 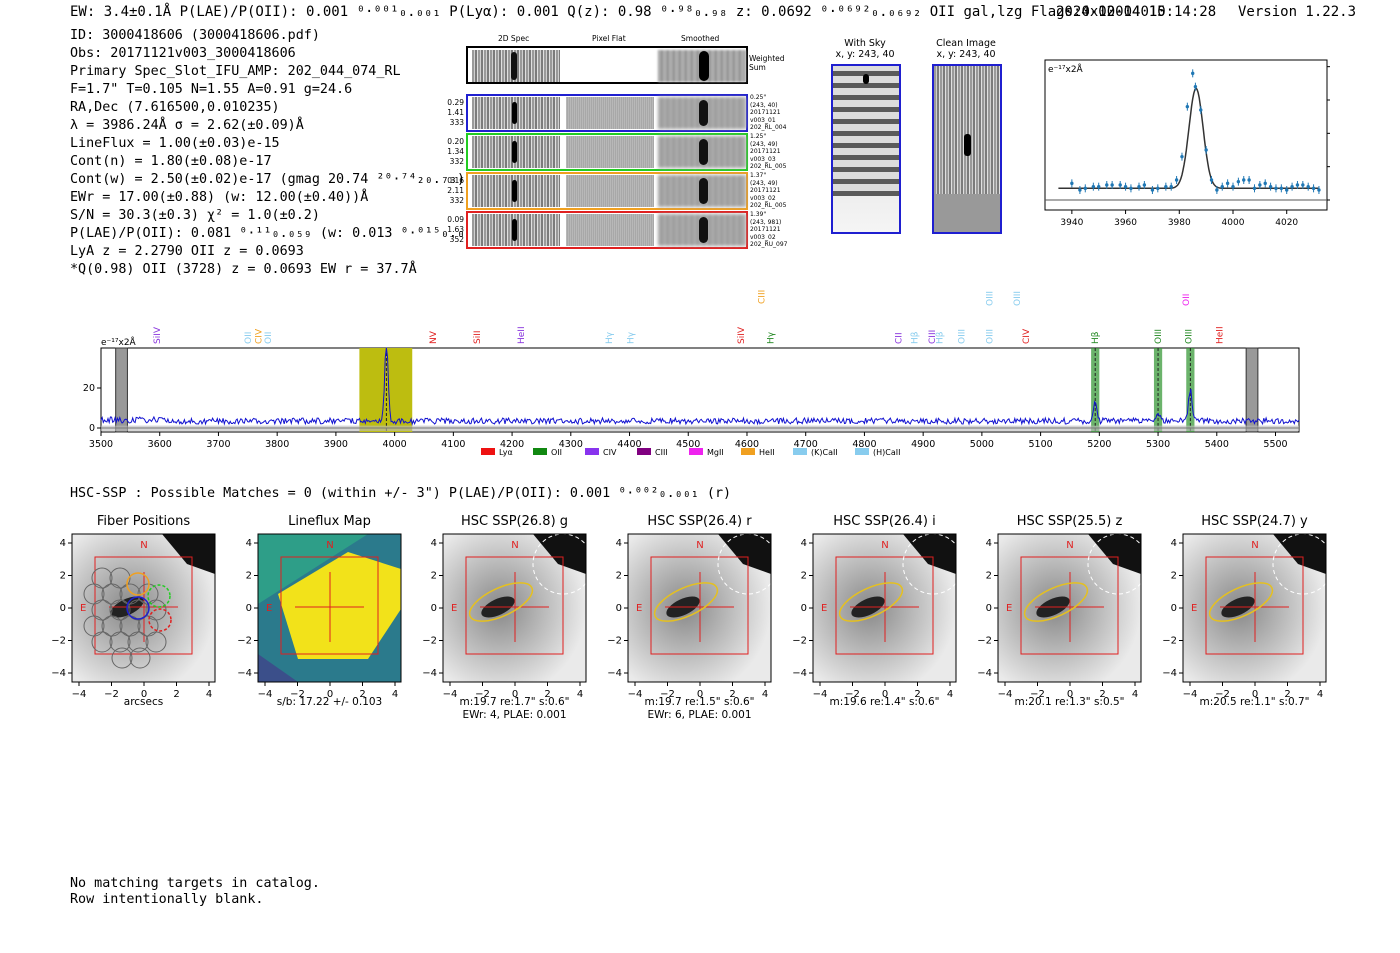 What do you see at coordinates (763, 159) in the screenshot?
I see `row-right-value: v003_03` at bounding box center [763, 159].